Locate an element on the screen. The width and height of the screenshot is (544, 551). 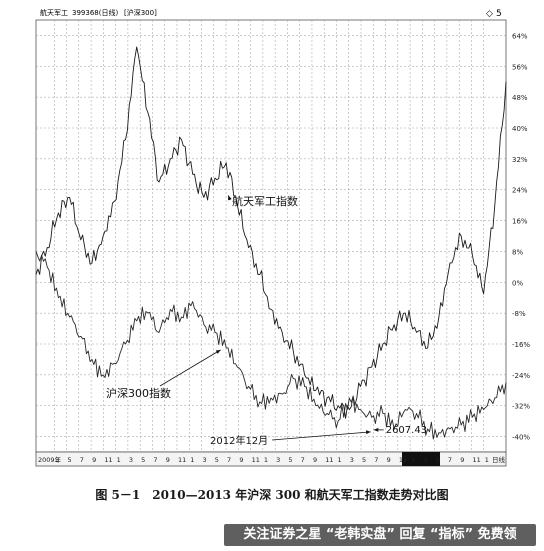
annotation-arrow-date is located at coordinates (321, 436).